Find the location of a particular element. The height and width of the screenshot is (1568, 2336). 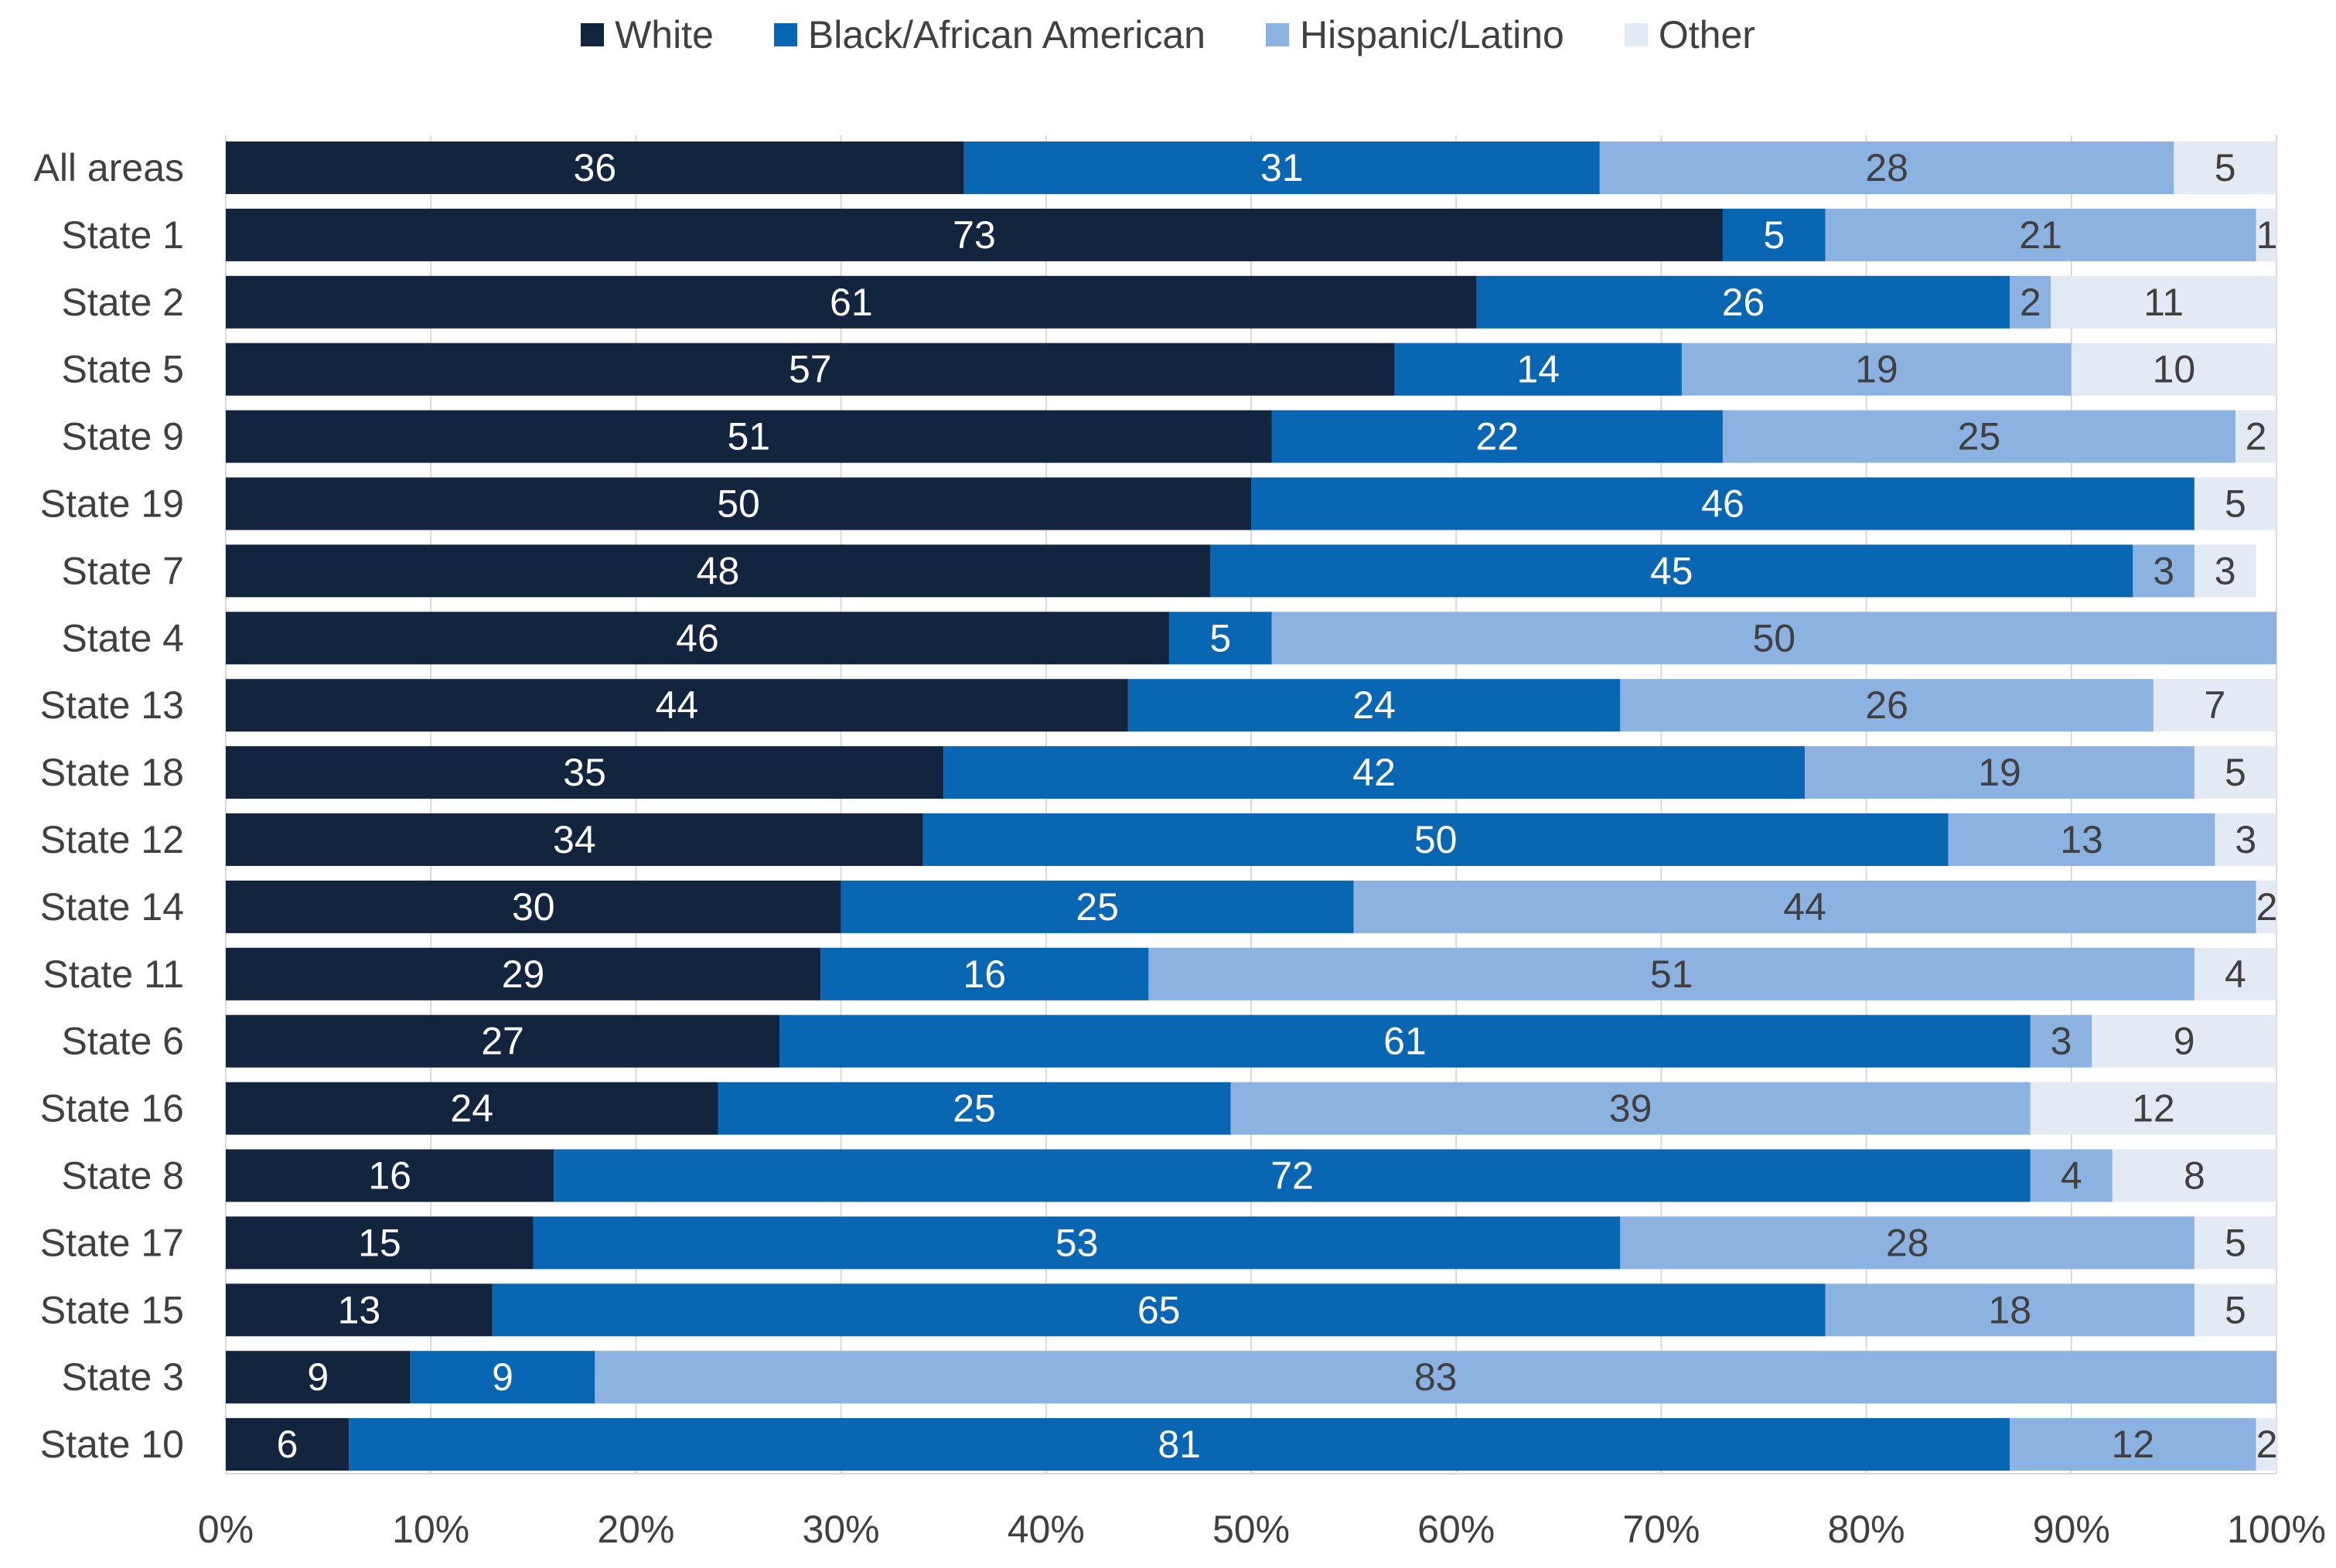

data-label-white-state-4: 46 is located at coordinates (698, 638).